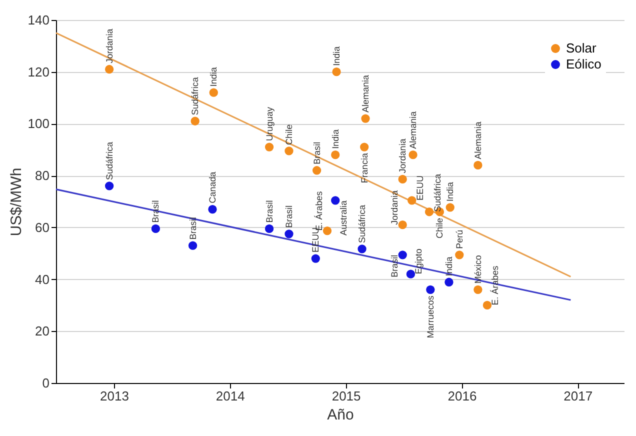 This screenshot has height=436, width=636. I want to click on x-tick-label: 2016, so click(462, 396).